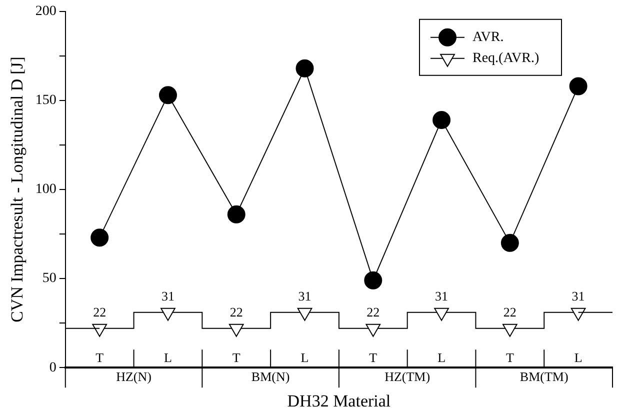  Describe the element at coordinates (49, 278) in the screenshot. I see `y-tick-label: 50` at that location.